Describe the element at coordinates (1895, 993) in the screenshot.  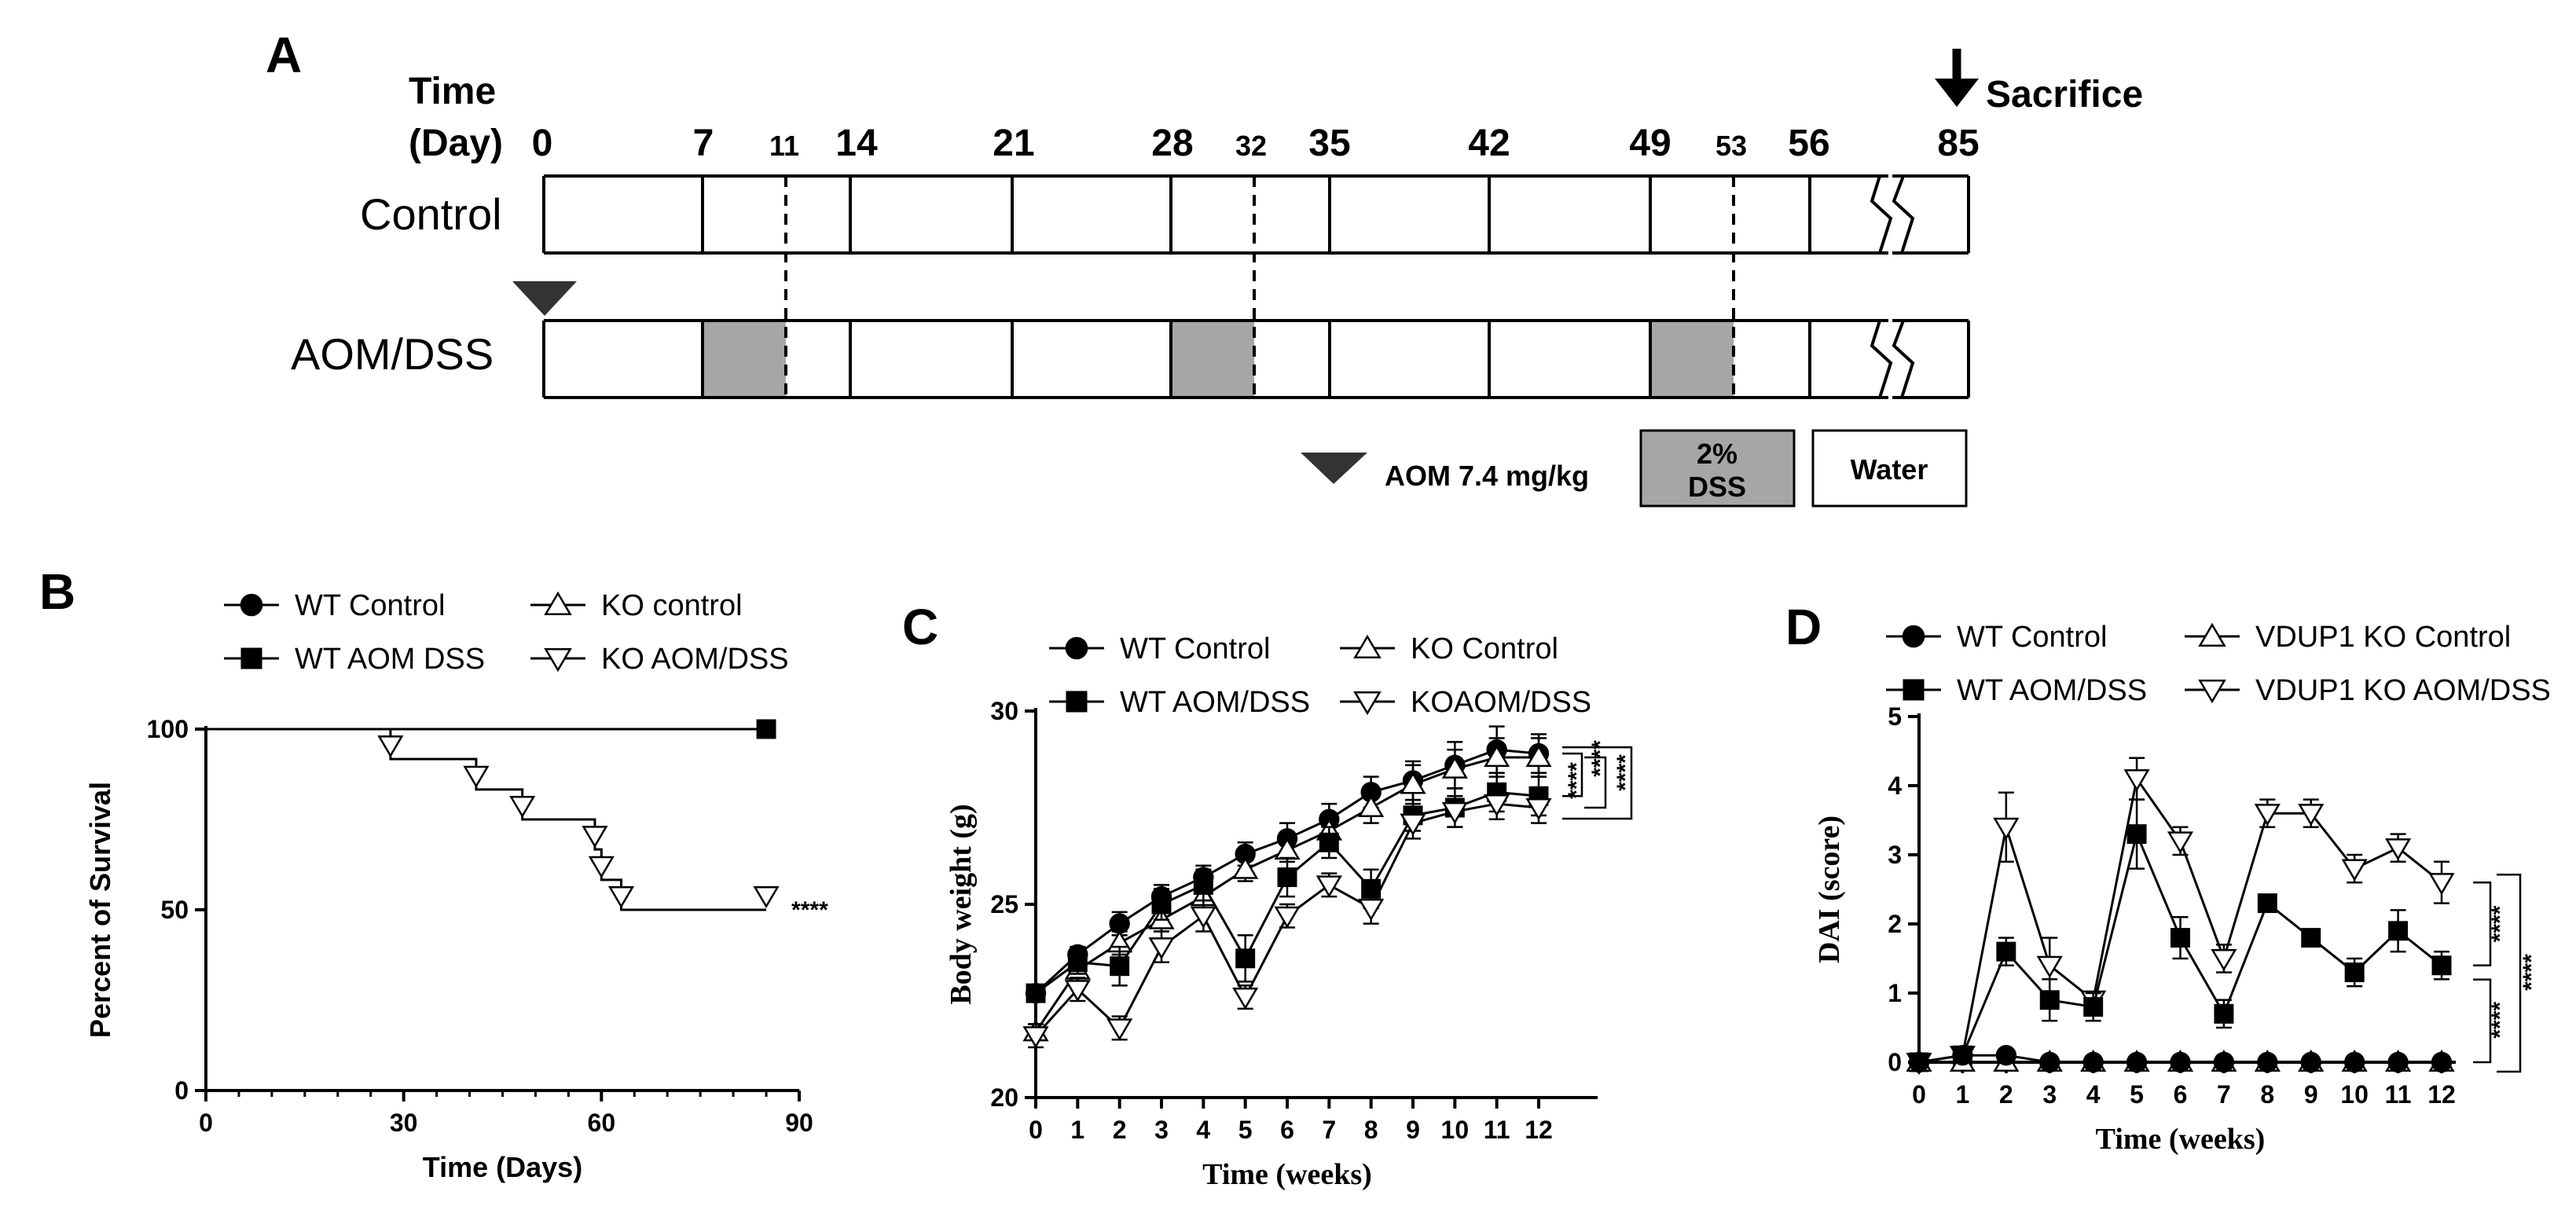
I see `y-tick-label: 1` at that location.